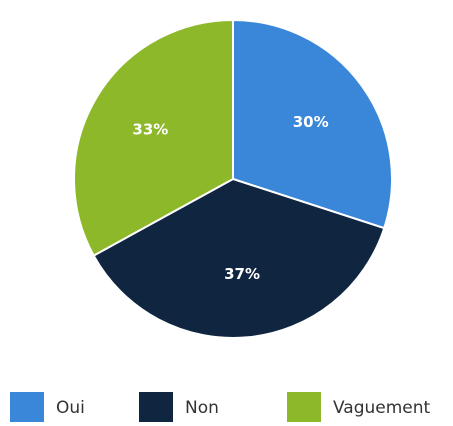 This screenshot has height=426, width=453. What do you see at coordinates (242, 274) in the screenshot?
I see `data-label: 37%` at bounding box center [242, 274].